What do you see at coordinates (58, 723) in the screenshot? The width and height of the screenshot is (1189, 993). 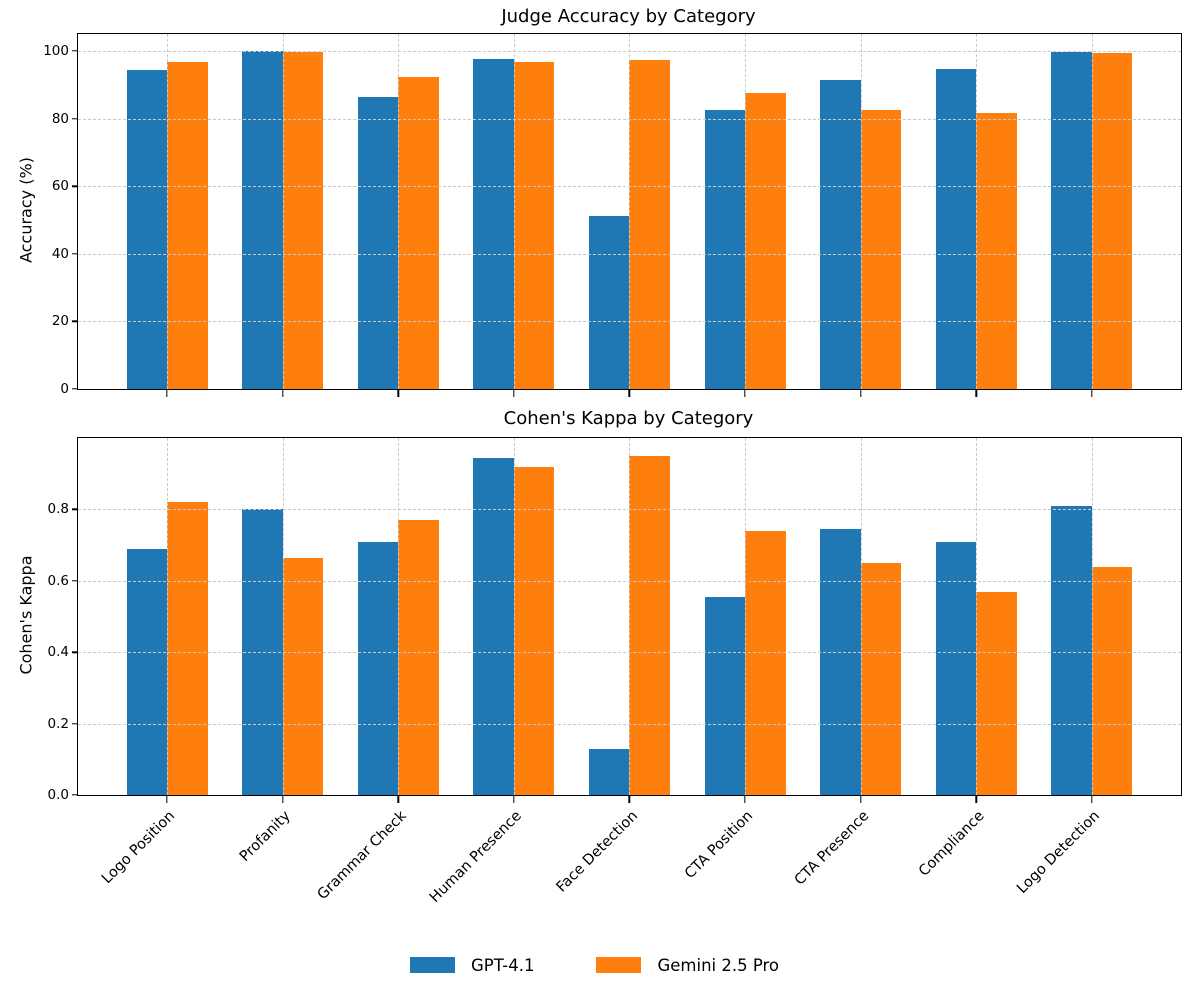 I see `y-tick-label: 0.2` at bounding box center [58, 723].